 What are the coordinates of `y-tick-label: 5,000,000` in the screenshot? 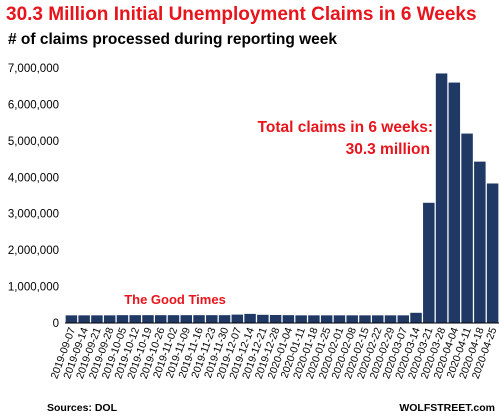 It's located at (33, 142).